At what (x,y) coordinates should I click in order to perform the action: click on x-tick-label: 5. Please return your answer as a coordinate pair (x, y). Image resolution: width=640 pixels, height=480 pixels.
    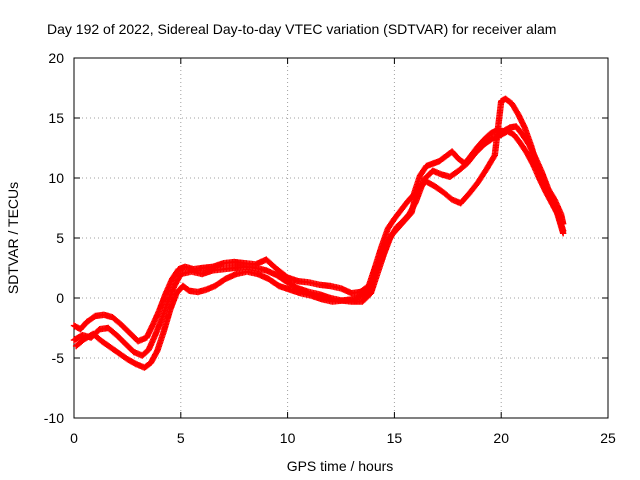
    Looking at the image, I should click on (181, 438).